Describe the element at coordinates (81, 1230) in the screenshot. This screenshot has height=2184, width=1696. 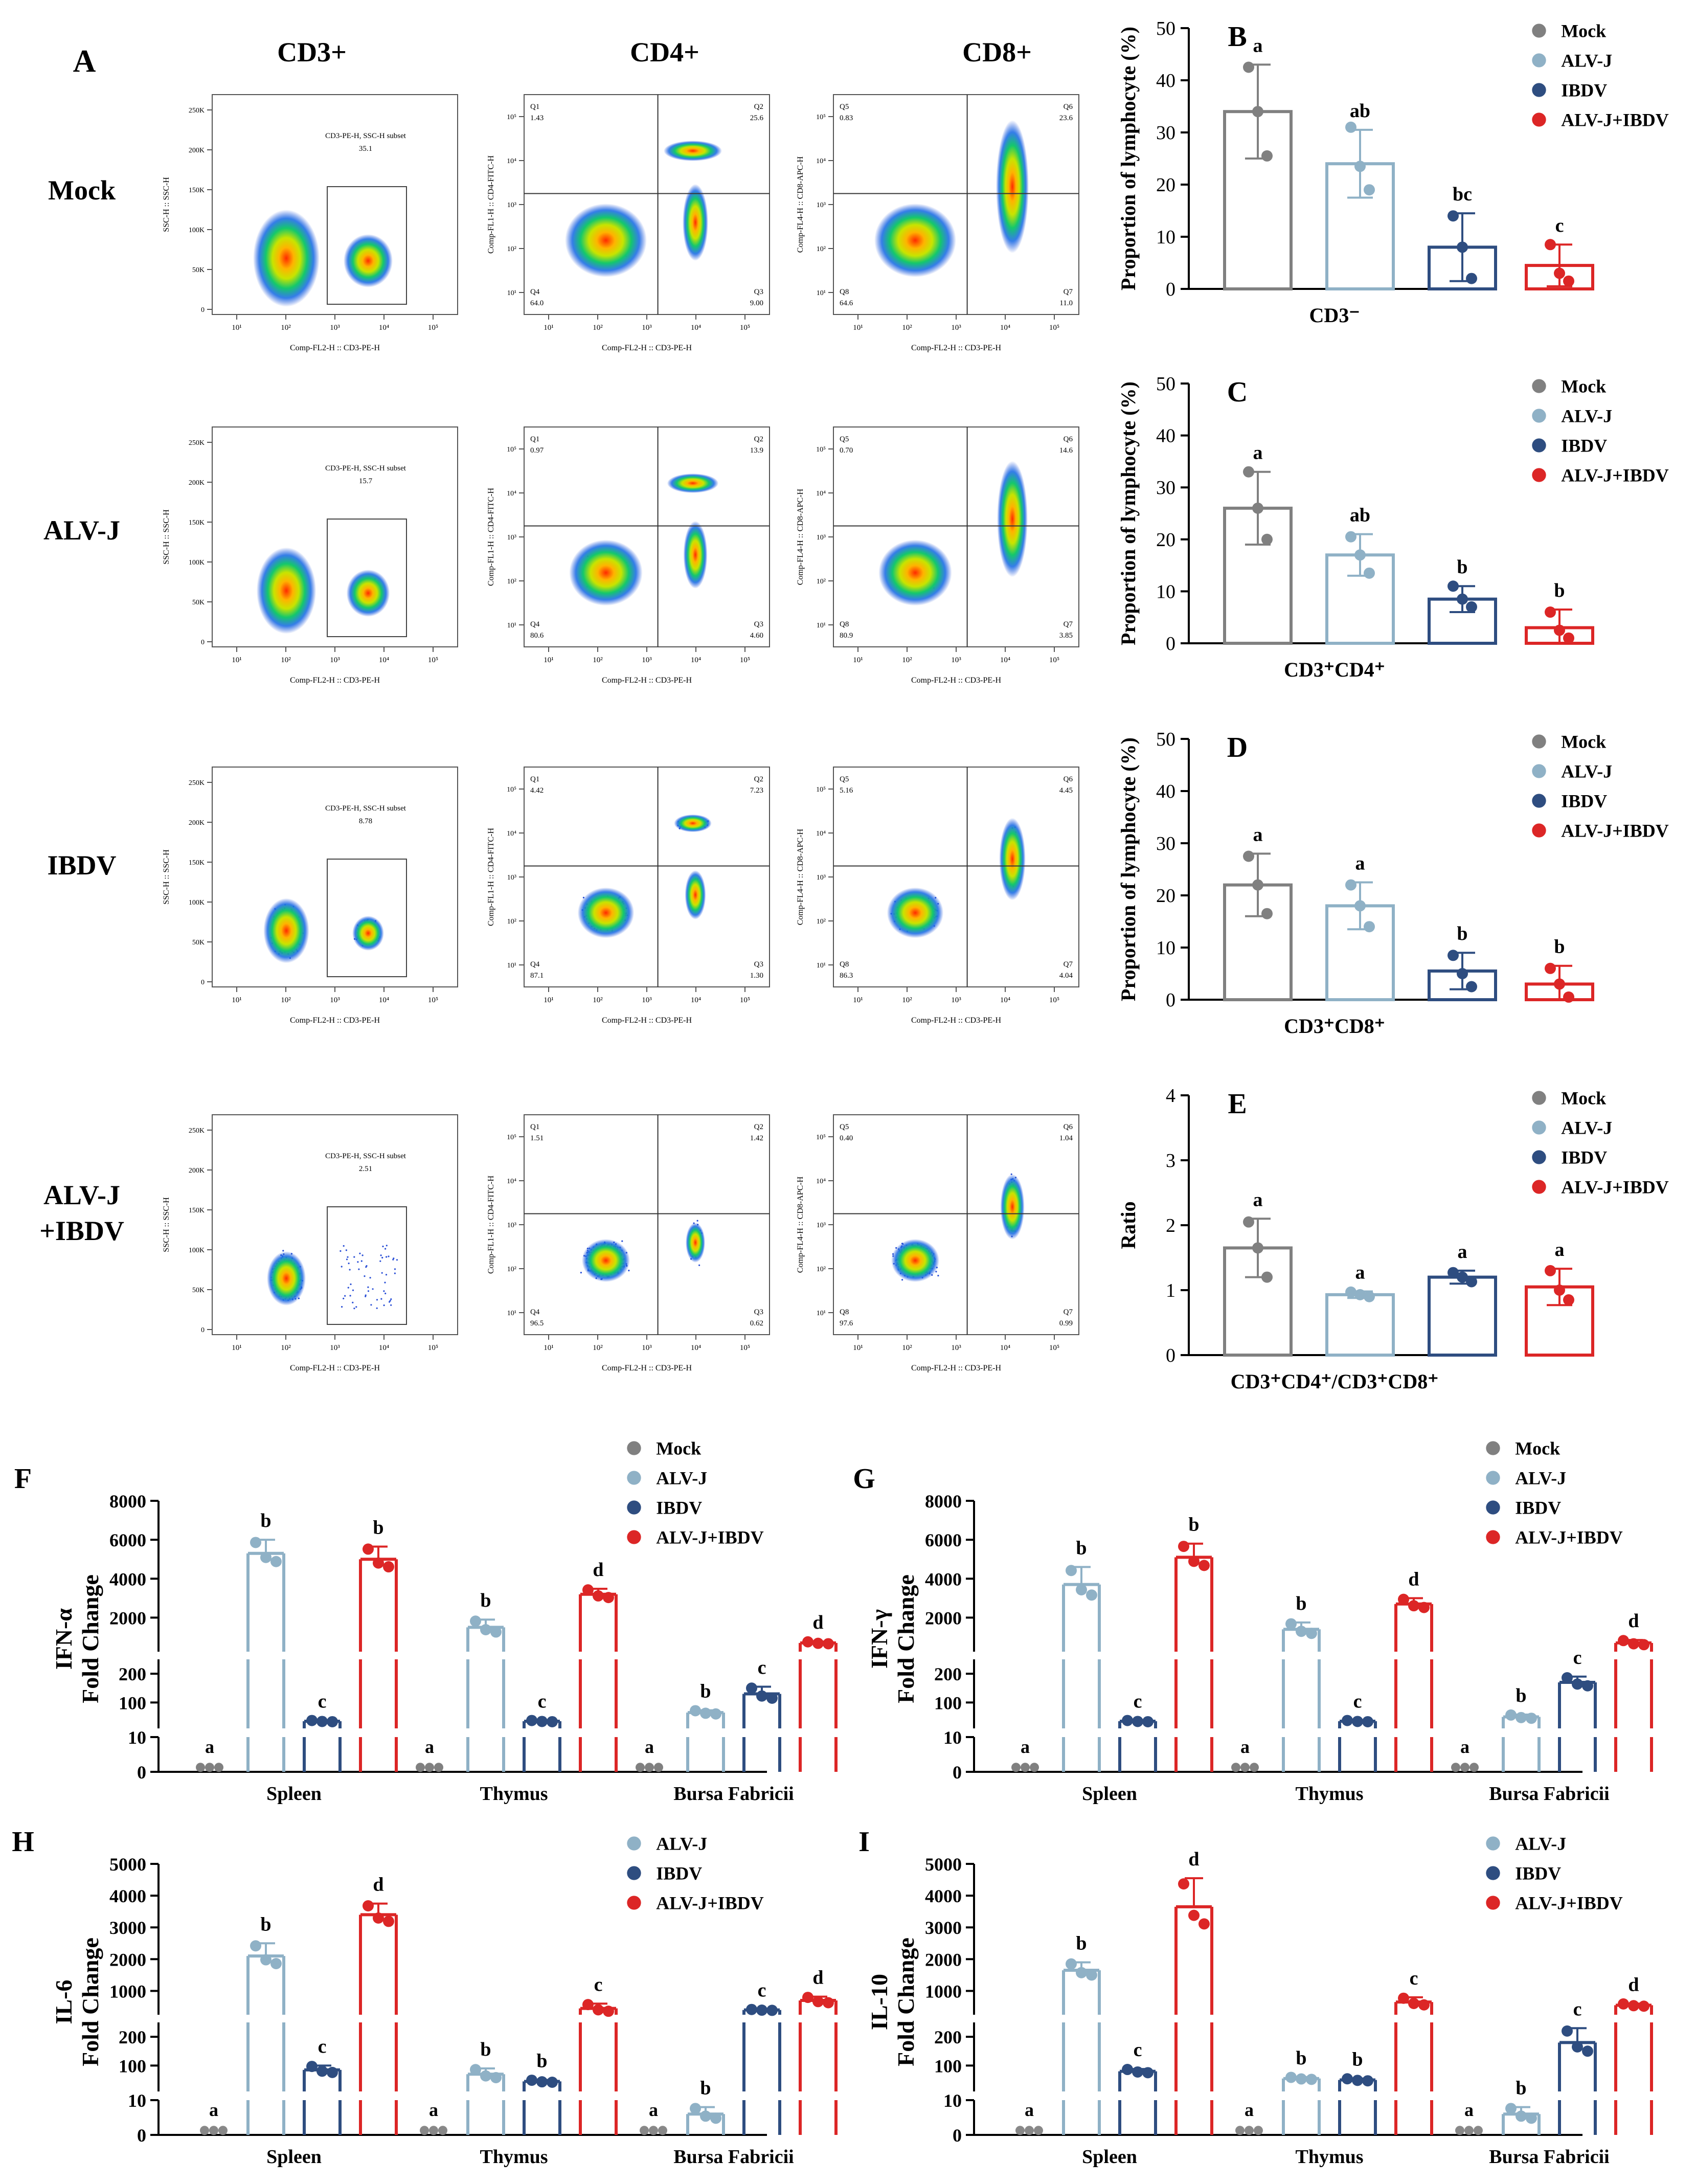
I see `row-label-3: +IBDV` at that location.